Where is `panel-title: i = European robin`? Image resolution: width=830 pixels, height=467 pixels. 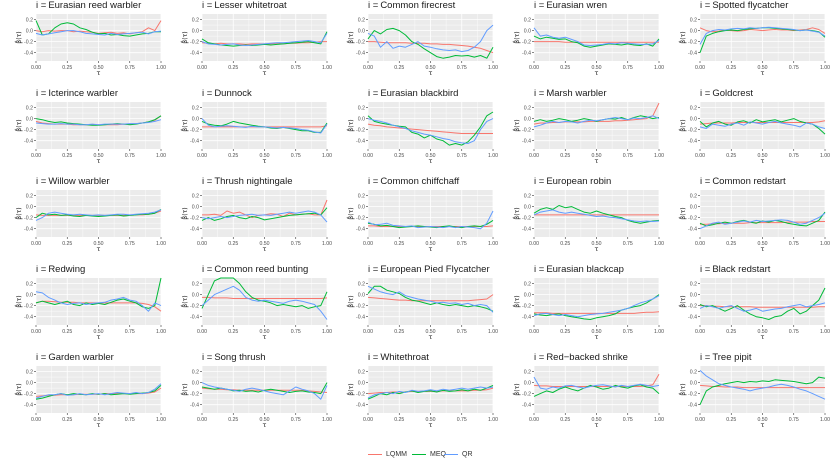
panel-title: i = European robin is located at coordinates (572, 181).